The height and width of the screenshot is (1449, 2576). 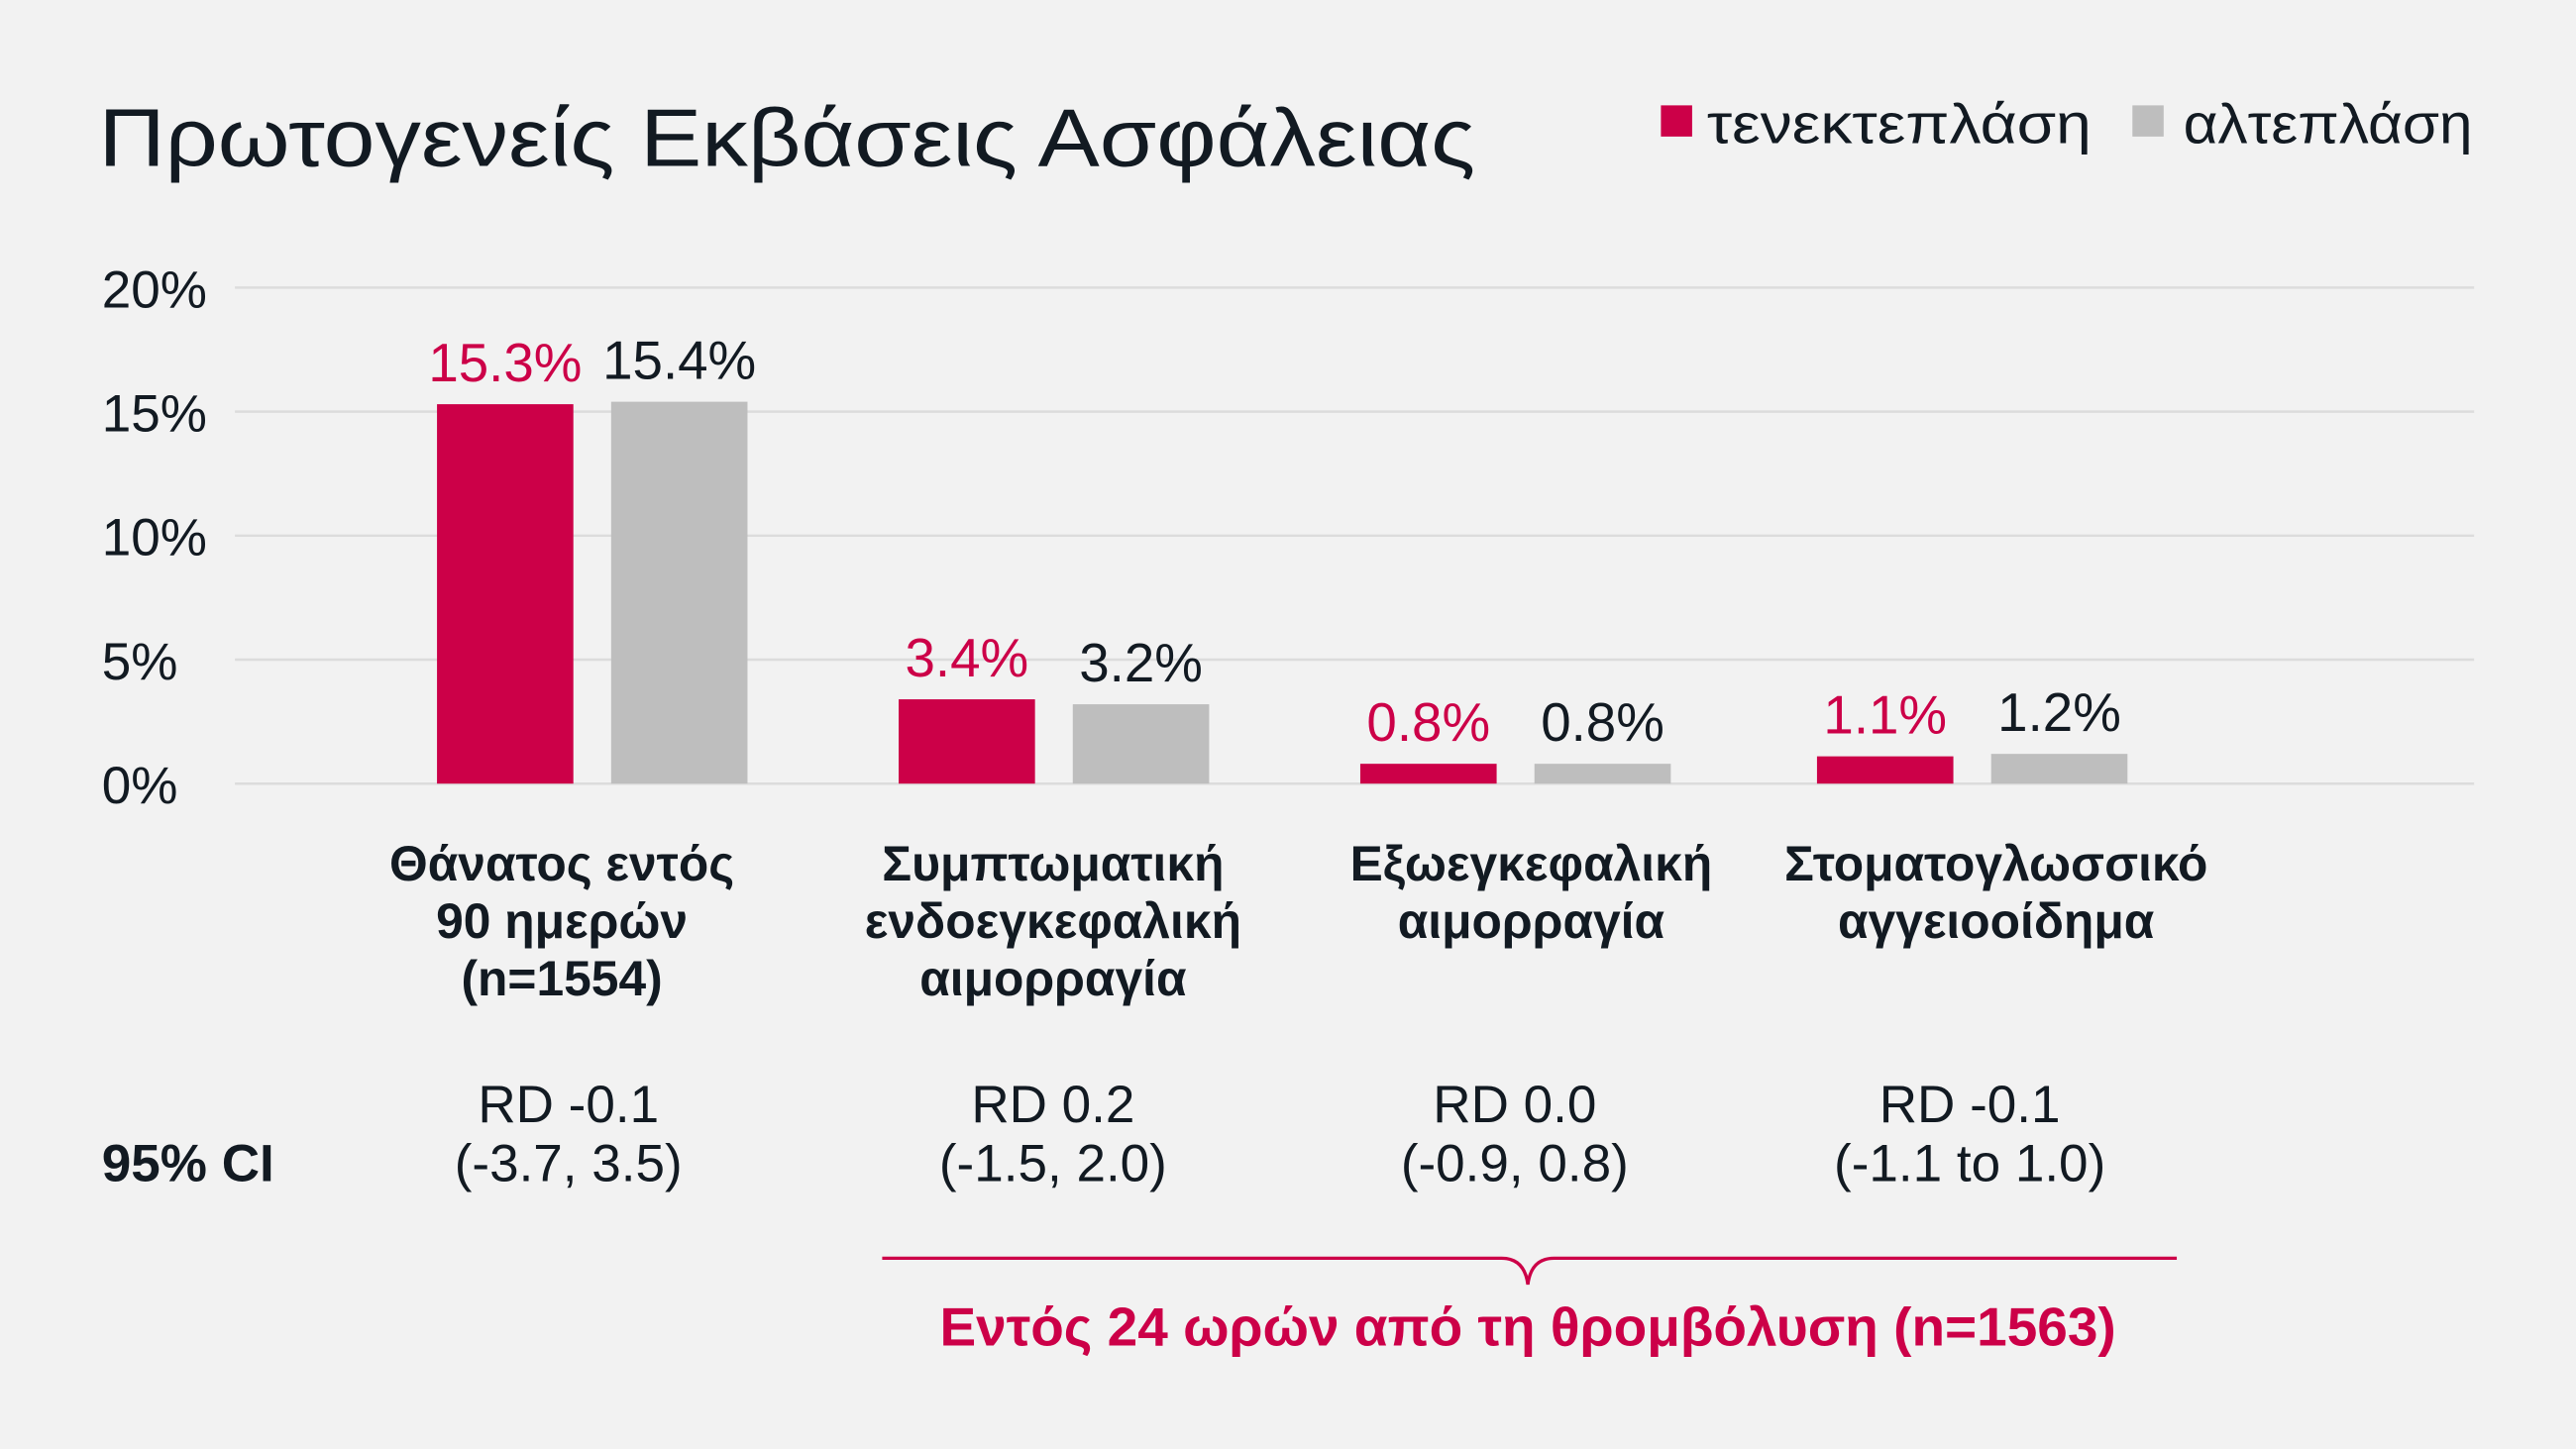 What do you see at coordinates (1053, 921) in the screenshot?
I see `category-label: ενδοεγκεφαλική` at bounding box center [1053, 921].